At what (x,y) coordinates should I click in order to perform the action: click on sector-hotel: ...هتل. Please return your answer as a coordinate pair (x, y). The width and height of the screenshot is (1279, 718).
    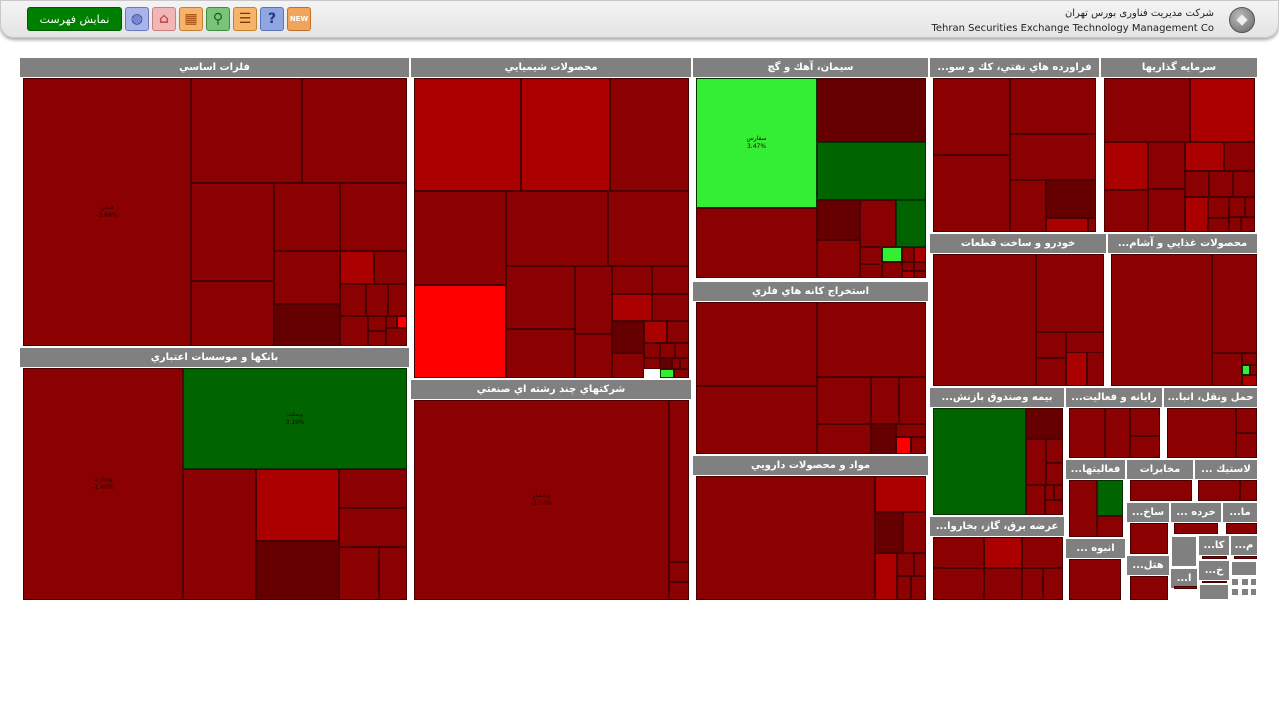
    Looking at the image, I should click on (1148, 578).